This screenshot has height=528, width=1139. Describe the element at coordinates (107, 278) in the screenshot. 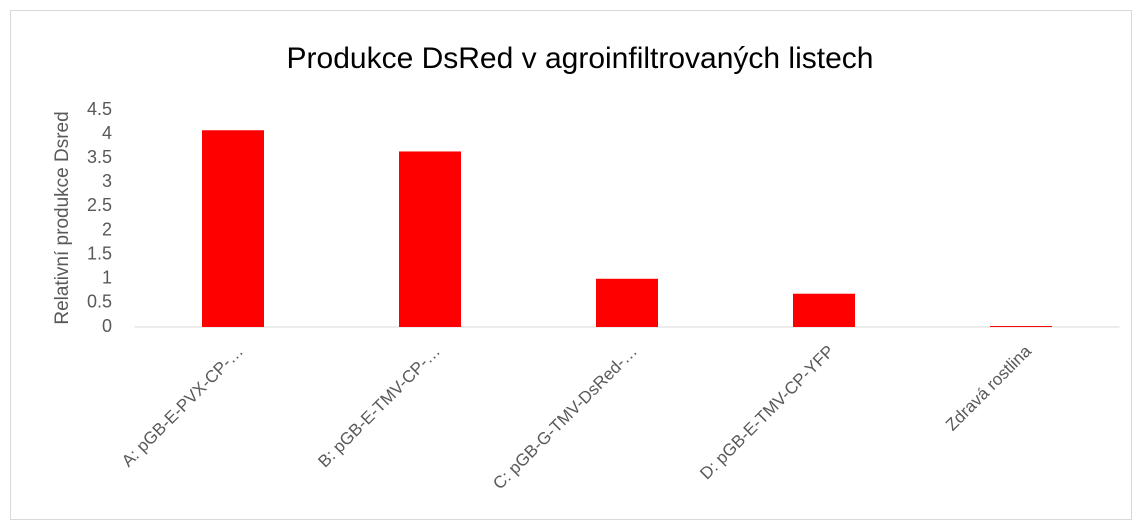

I see `y-tick-label: 1` at that location.